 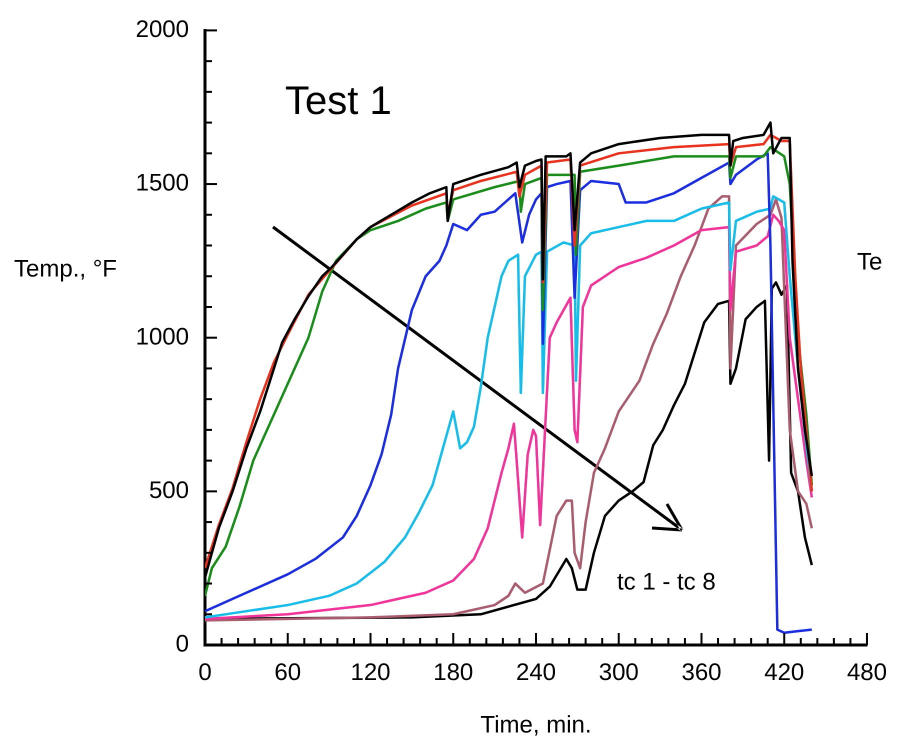 What do you see at coordinates (536, 672) in the screenshot?
I see `x-tick-label: 240` at bounding box center [536, 672].